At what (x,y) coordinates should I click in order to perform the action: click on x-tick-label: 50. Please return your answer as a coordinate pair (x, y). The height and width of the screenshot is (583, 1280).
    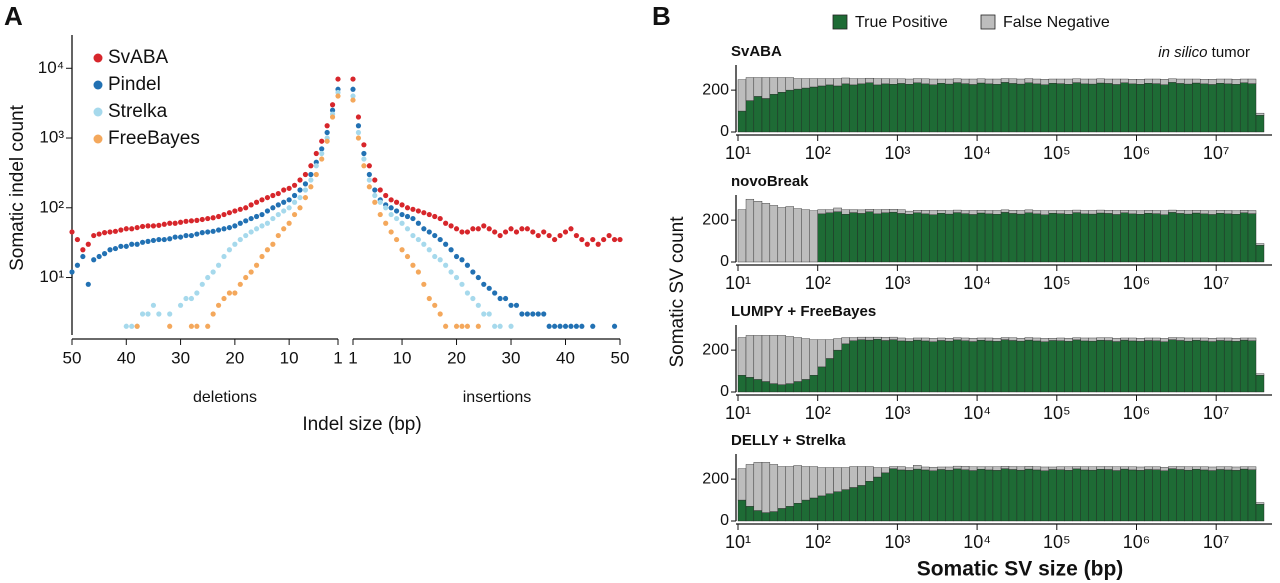
    Looking at the image, I should click on (72, 357).